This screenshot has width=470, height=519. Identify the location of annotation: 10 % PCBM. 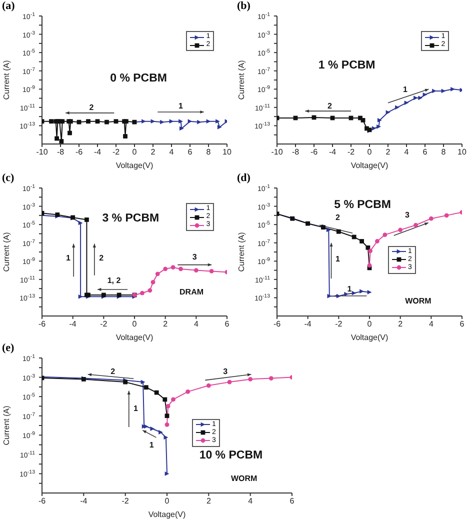
(231, 455).